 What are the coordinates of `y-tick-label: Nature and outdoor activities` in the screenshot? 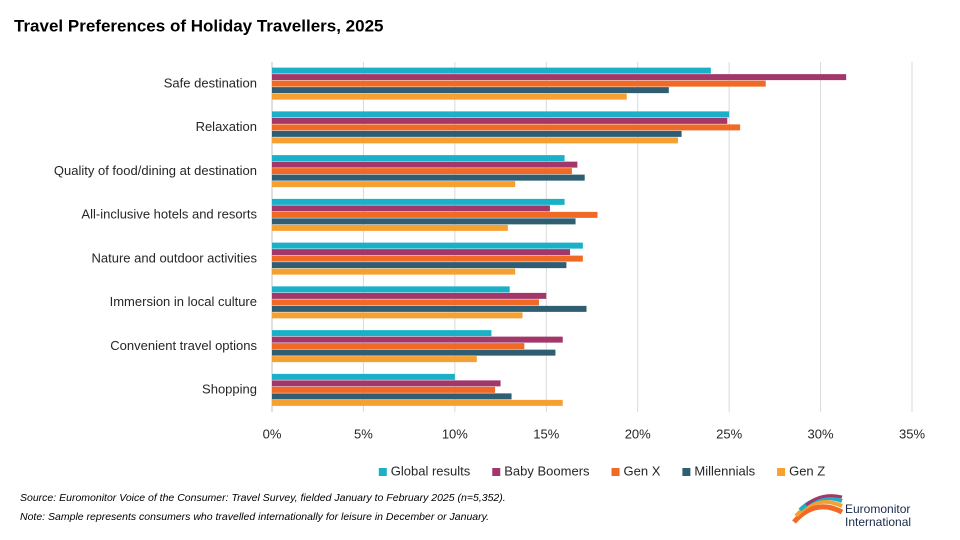 It's located at (175, 257).